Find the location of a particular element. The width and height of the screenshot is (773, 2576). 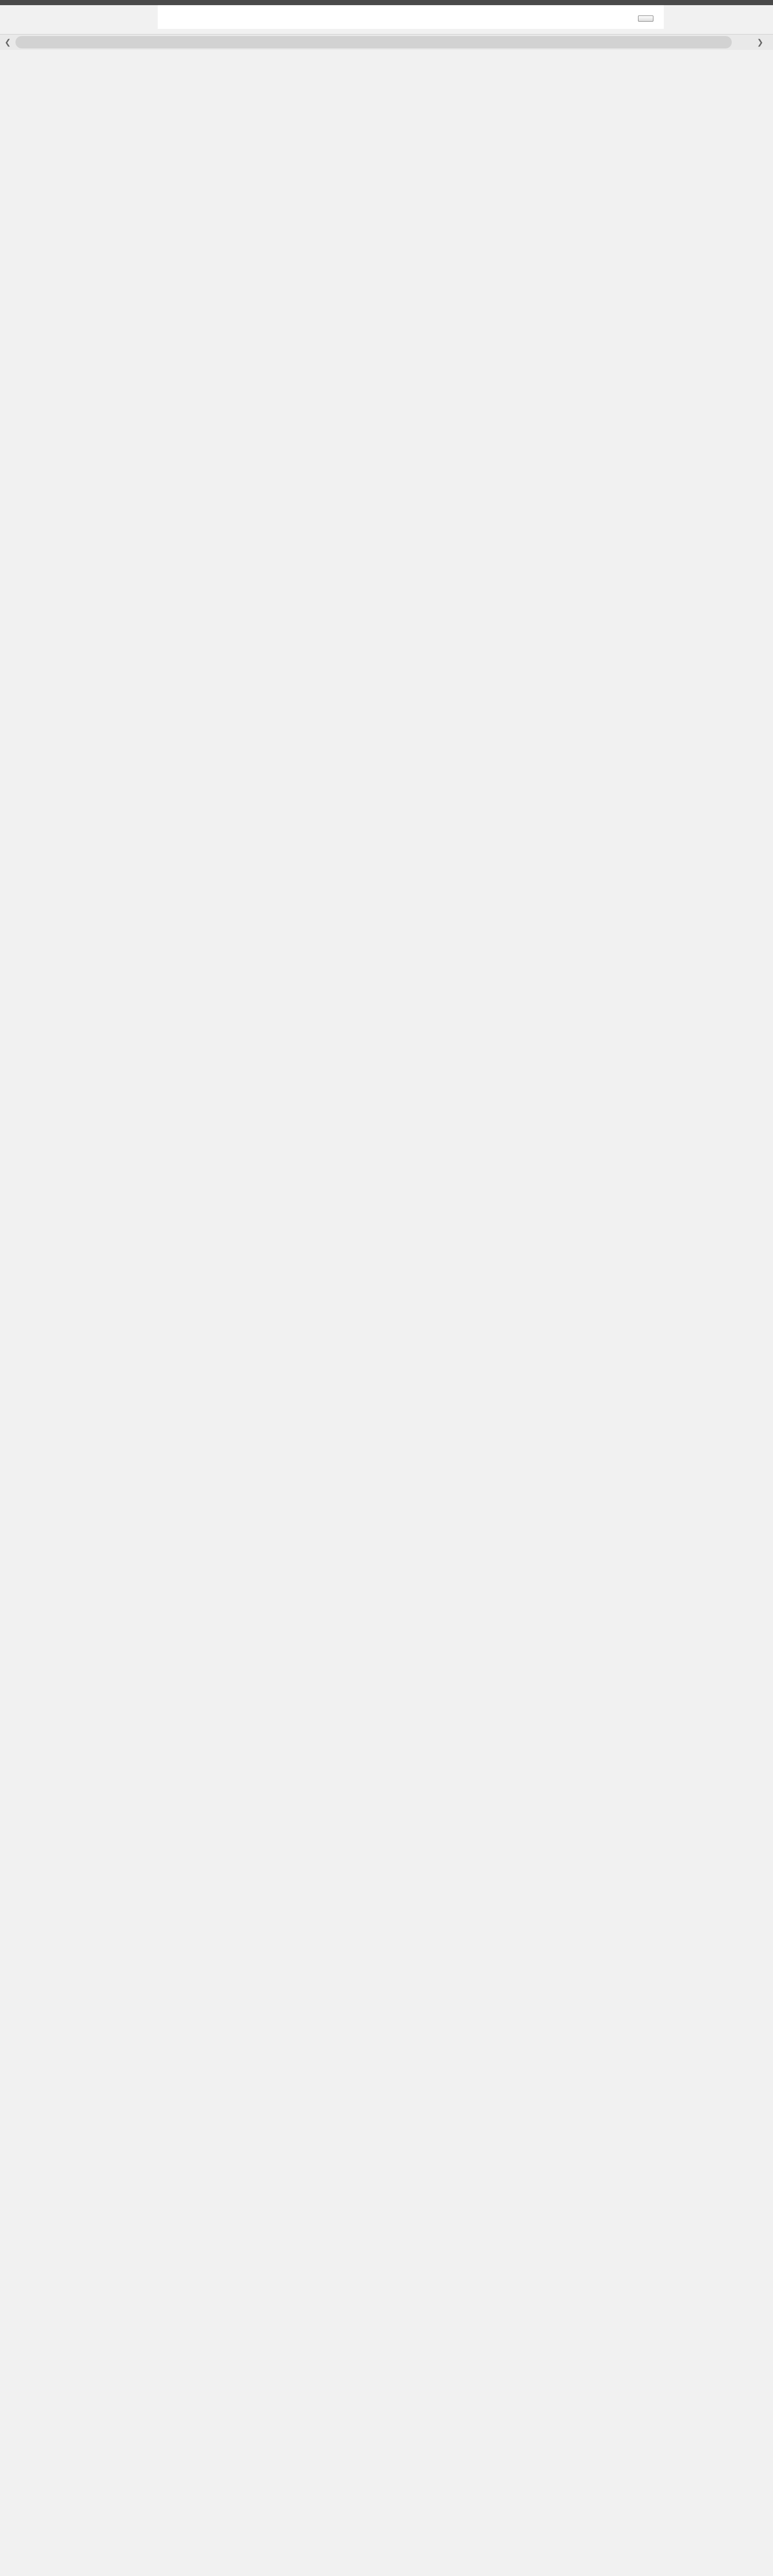

scroll-right-arrow-icon: ❯ is located at coordinates (760, 43).